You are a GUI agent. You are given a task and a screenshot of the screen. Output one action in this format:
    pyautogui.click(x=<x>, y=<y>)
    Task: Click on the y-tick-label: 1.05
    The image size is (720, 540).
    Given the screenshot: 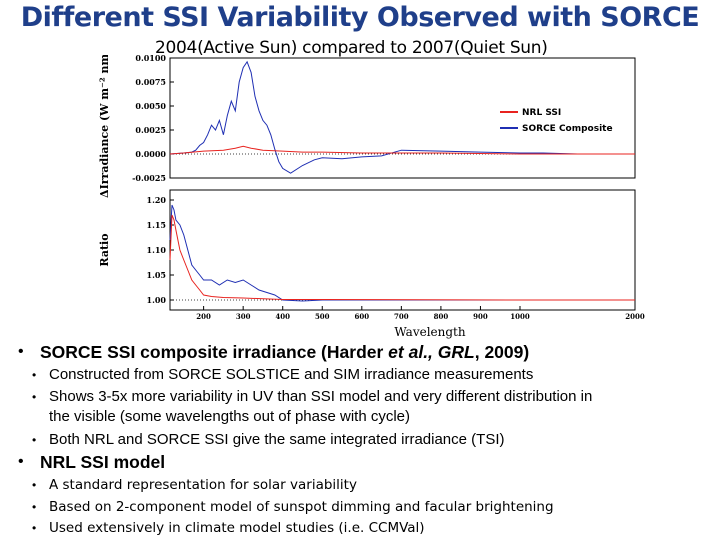 What is the action you would take?
    pyautogui.click(x=156, y=275)
    